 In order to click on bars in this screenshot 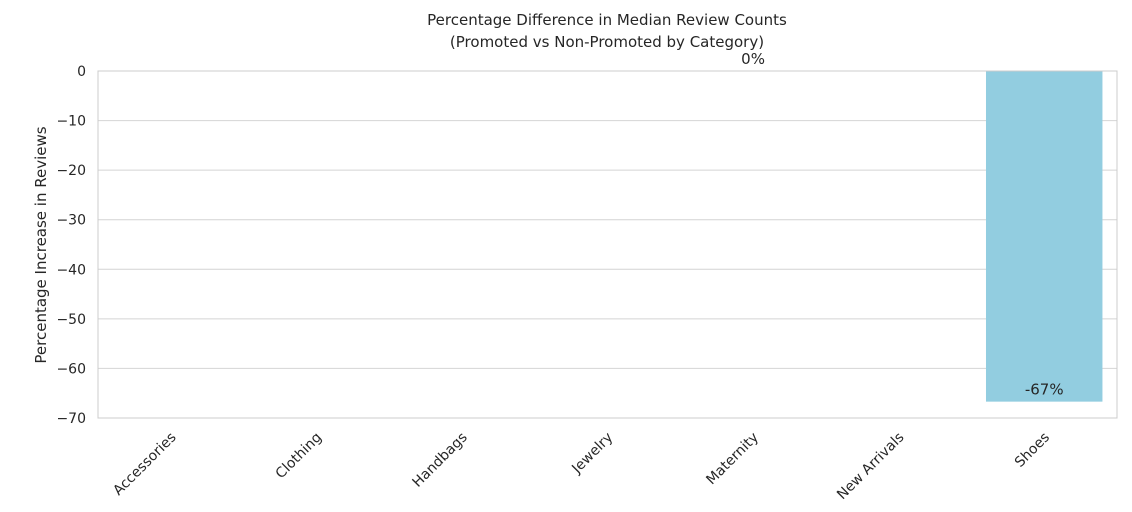, I will do `click(1044, 236)`.